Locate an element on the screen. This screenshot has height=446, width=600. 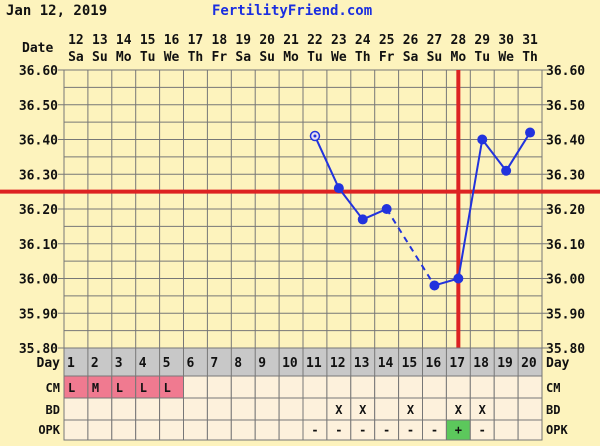
y-tick-right: 35.80 is located at coordinates (565, 349).